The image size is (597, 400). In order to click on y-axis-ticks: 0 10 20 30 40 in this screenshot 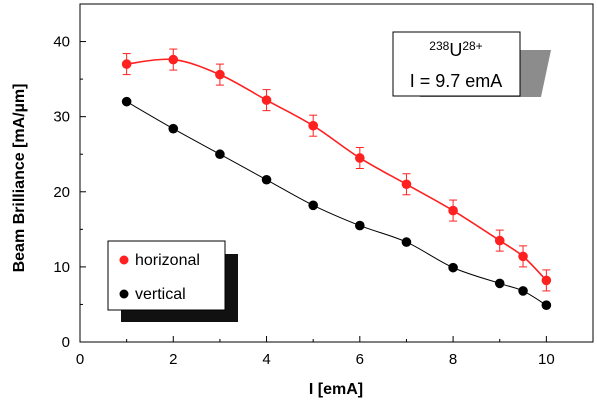, I will do `click(69, 192)`.